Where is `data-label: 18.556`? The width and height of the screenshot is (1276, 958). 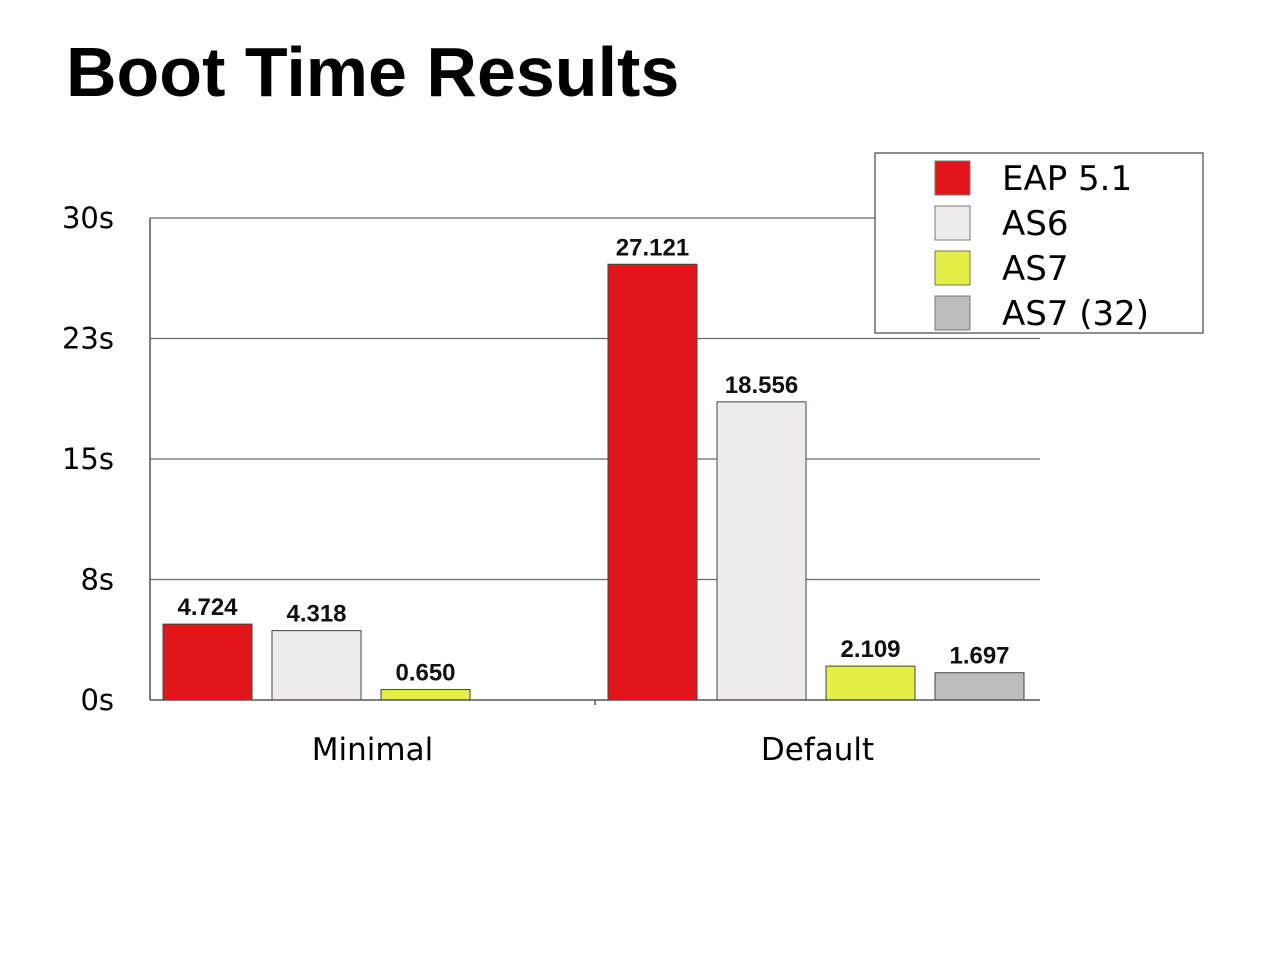 data-label: 18.556 is located at coordinates (761, 385).